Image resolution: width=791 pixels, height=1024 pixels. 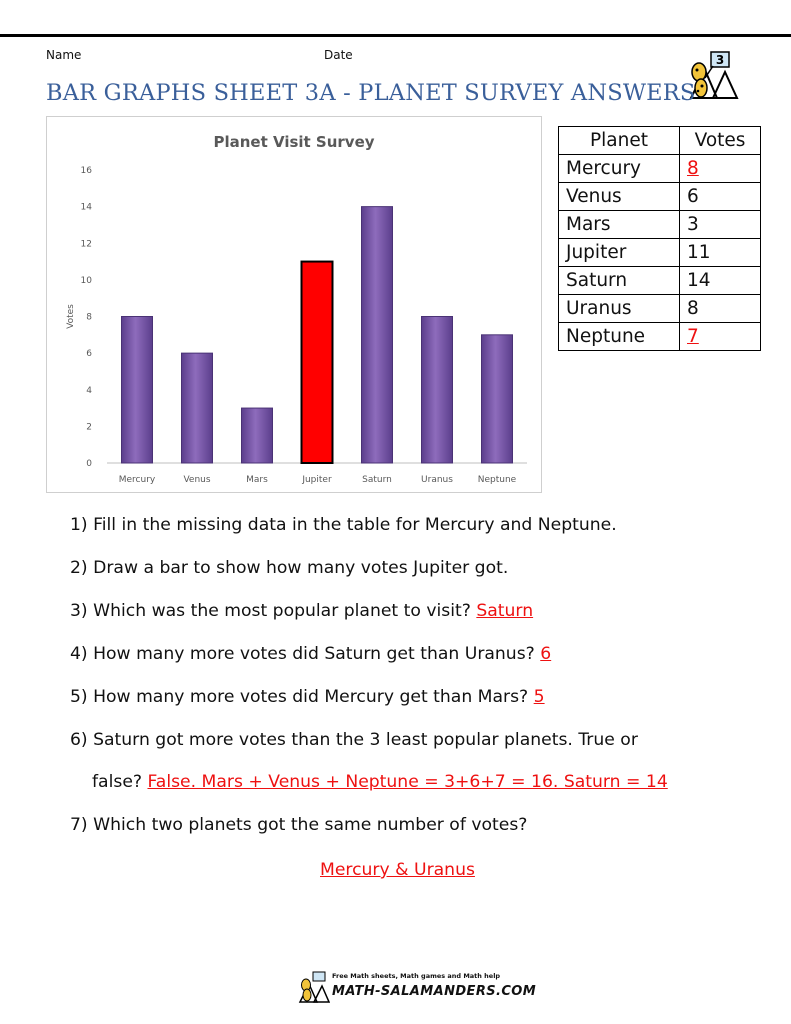 I want to click on table-header-row: Planet Votes, so click(x=659, y=140).